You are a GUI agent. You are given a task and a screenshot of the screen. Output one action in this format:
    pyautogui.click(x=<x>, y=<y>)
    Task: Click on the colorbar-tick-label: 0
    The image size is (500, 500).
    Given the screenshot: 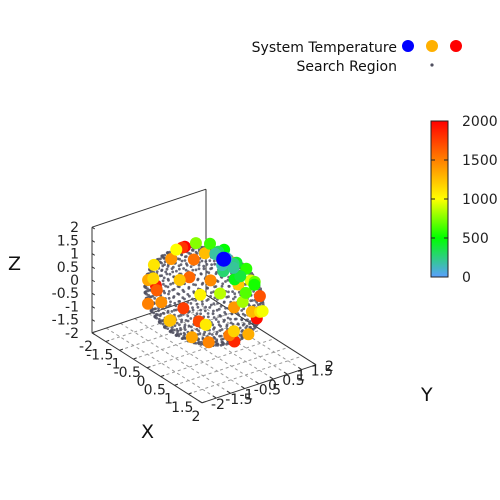 What is the action you would take?
    pyautogui.click(x=466, y=278)
    